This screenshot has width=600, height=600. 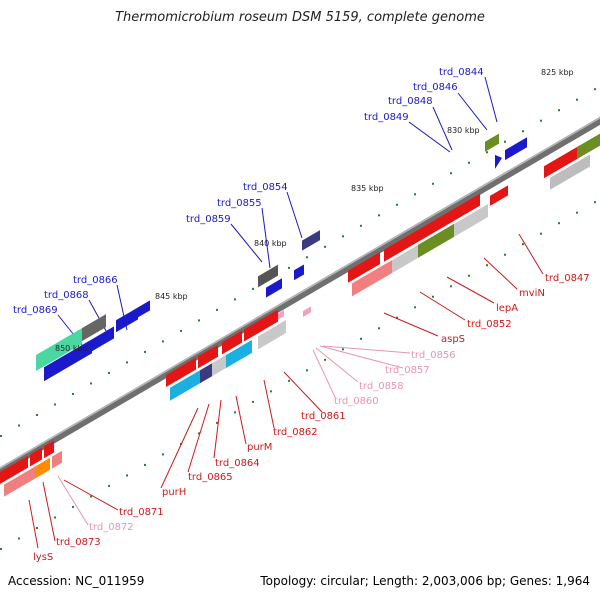 What do you see at coordinates (71, 348) in the screenshot?
I see `tick-label-850: 850 kbp` at bounding box center [71, 348].